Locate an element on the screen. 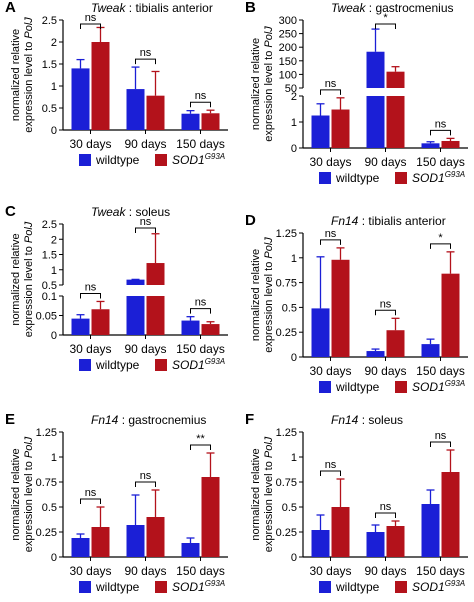 This screenshot has height=602, width=474. panel-letter: A is located at coordinates (10, 8).